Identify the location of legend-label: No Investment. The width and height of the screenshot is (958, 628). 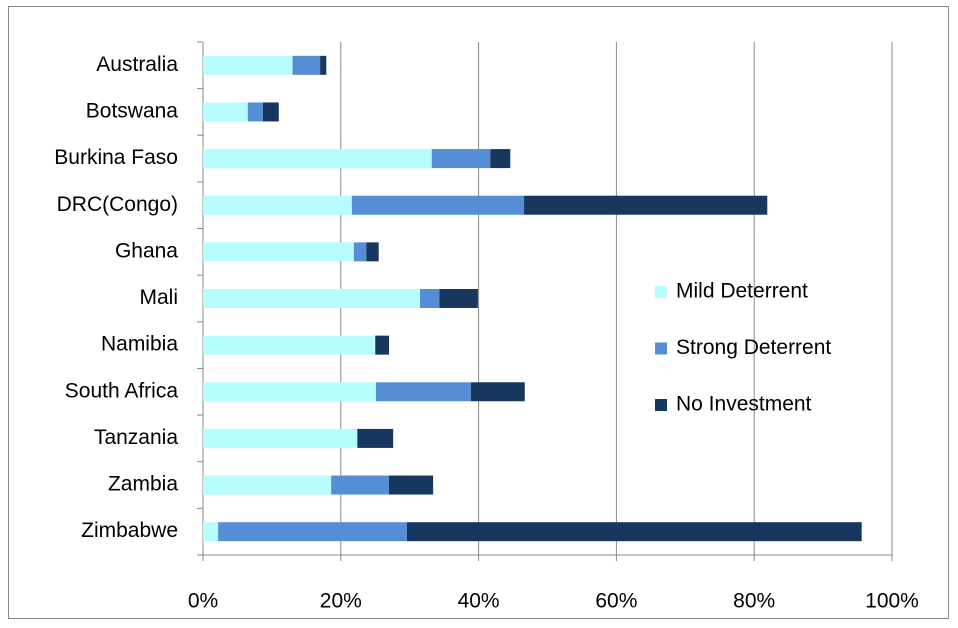
(744, 404).